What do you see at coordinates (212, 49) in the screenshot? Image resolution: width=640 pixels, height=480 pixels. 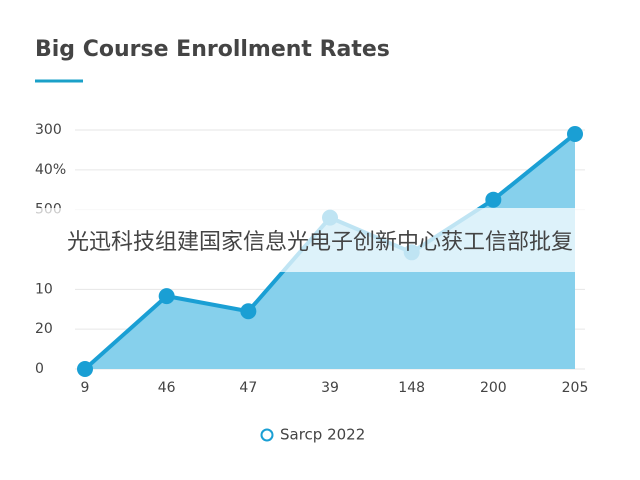 I see `chart-title: Big Course Enrollment Rates` at bounding box center [212, 49].